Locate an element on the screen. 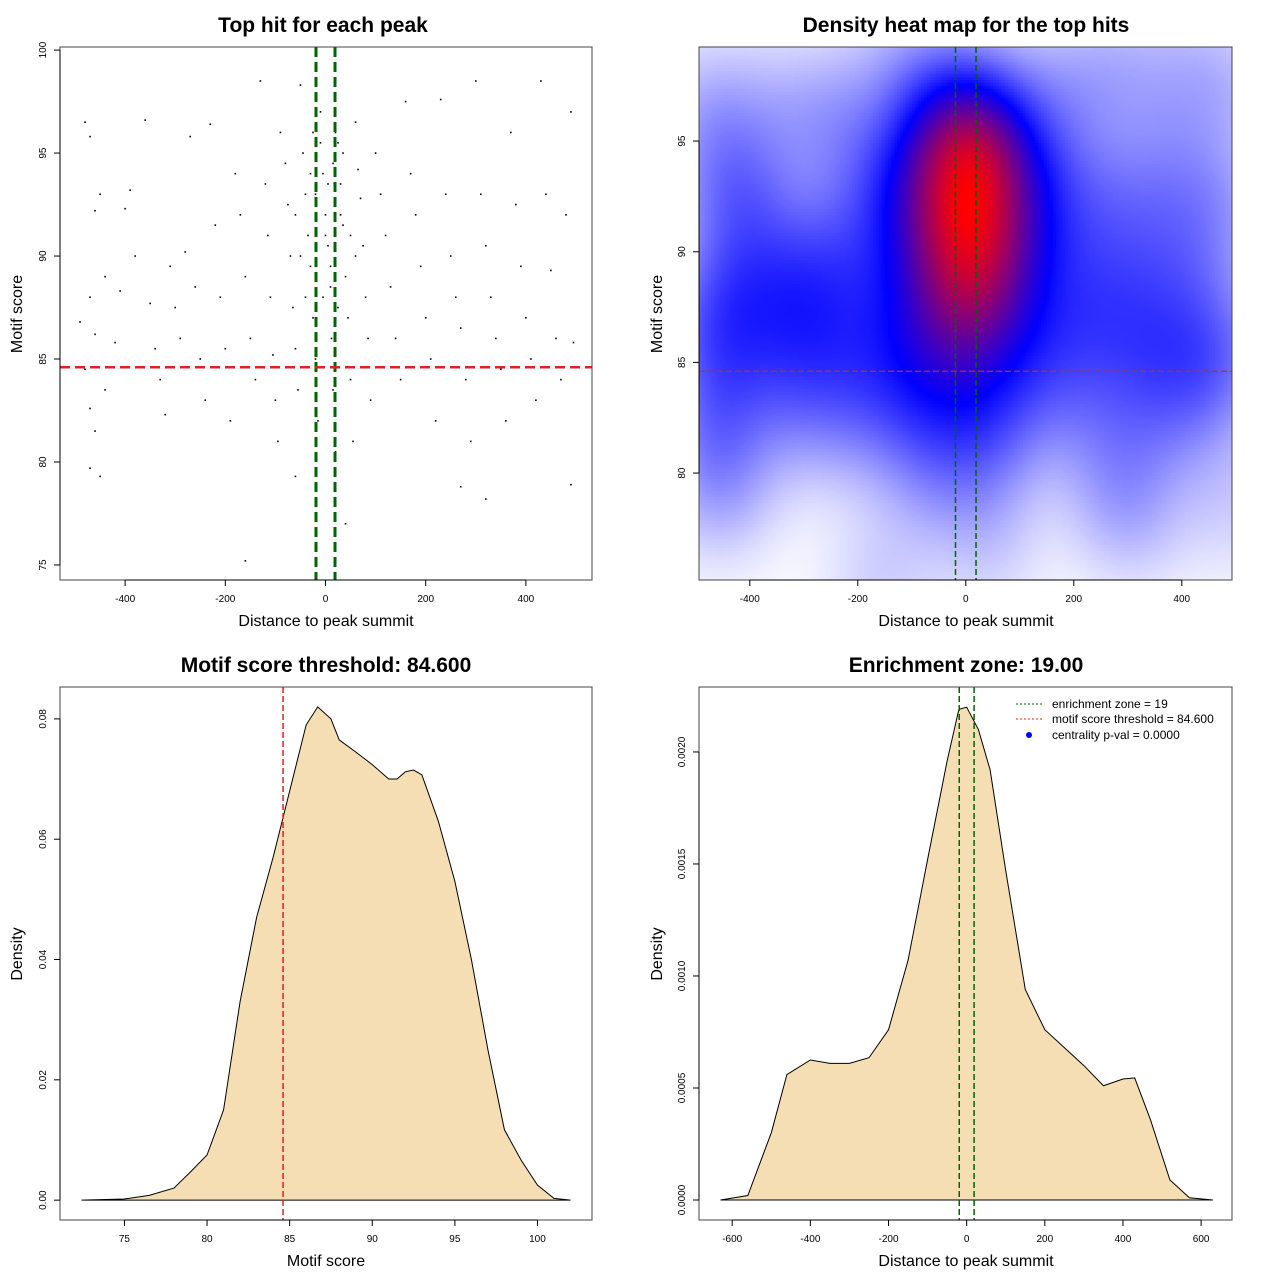 This screenshot has width=1280, height=1280. x-tick-label: 90 is located at coordinates (373, 1239).